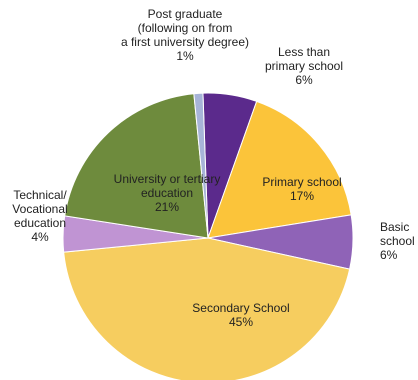 The image size is (418, 380). Describe the element at coordinates (39, 209) in the screenshot. I see `slice-label-line: Vocational` at that location.